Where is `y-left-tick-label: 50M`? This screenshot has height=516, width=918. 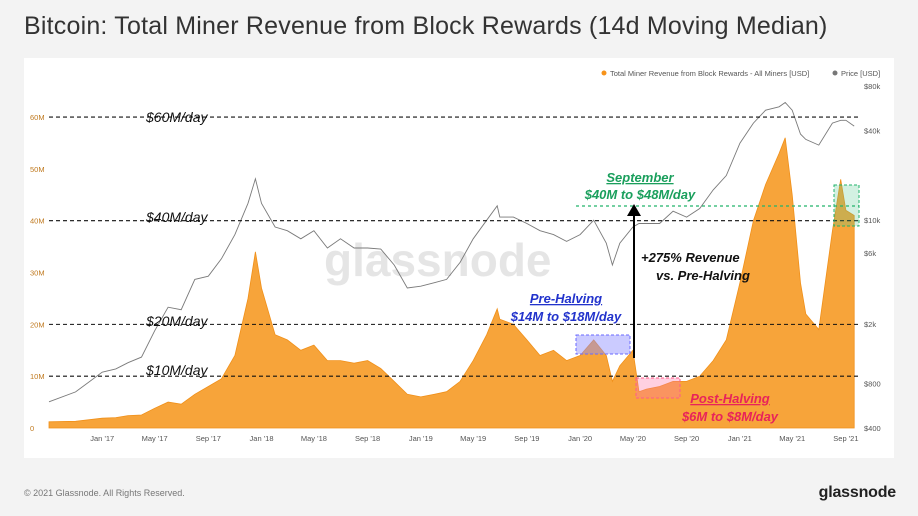
y-left-tick-label: 50M is located at coordinates (37, 169).